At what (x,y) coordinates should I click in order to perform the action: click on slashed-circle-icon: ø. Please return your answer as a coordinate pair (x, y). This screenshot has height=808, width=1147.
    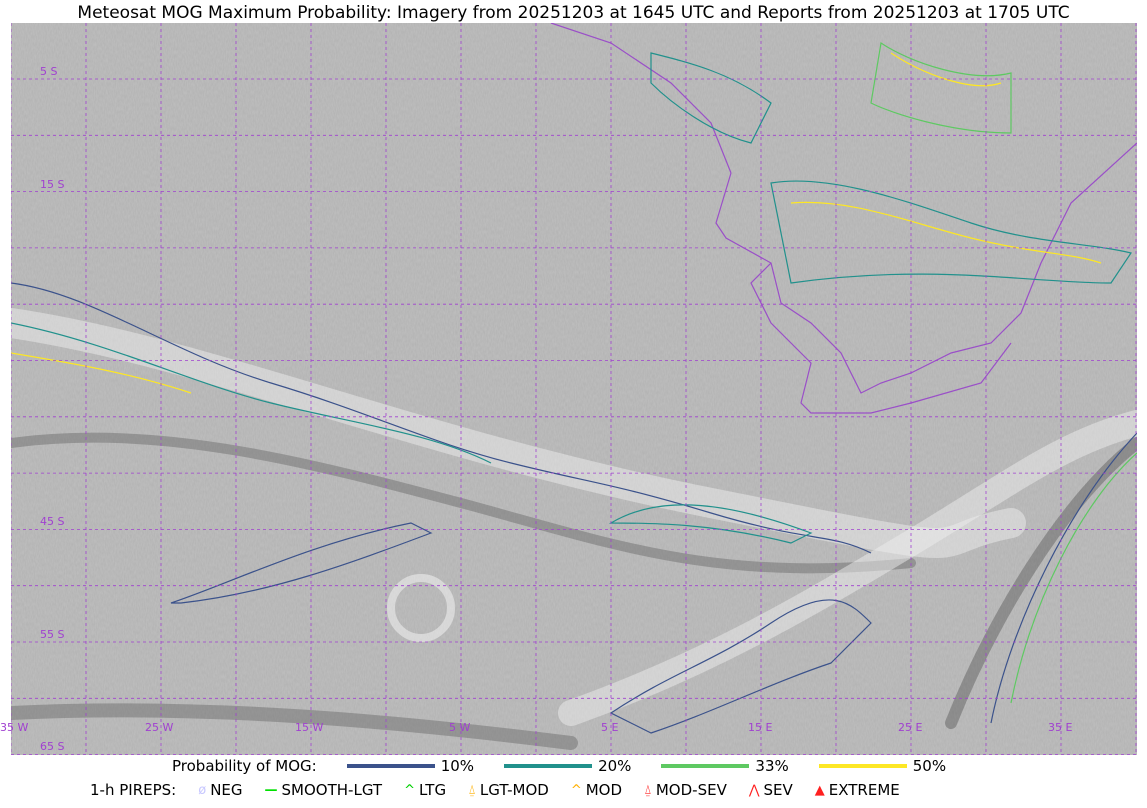
    Looking at the image, I should click on (202, 790).